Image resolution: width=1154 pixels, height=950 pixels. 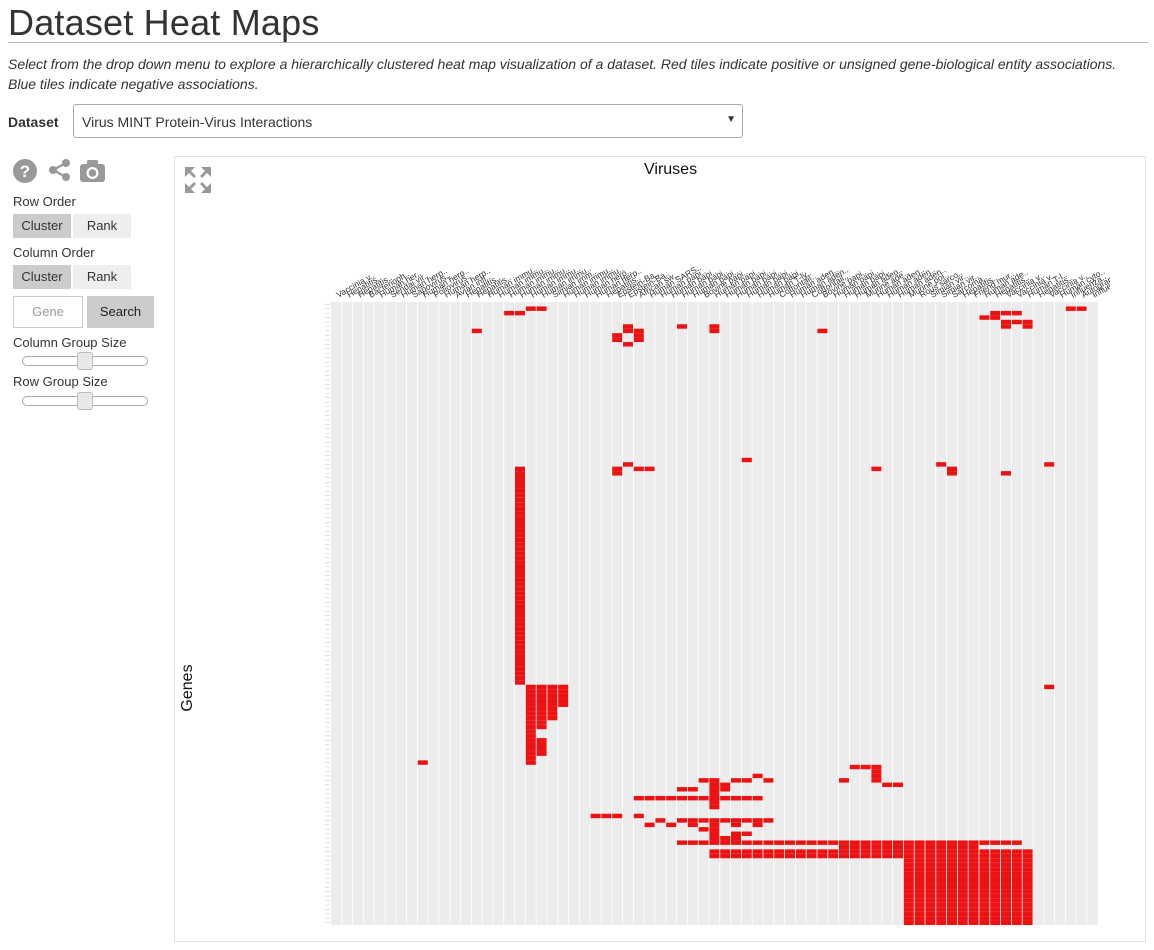 What do you see at coordinates (198, 180) in the screenshot?
I see `expand-icon` at bounding box center [198, 180].